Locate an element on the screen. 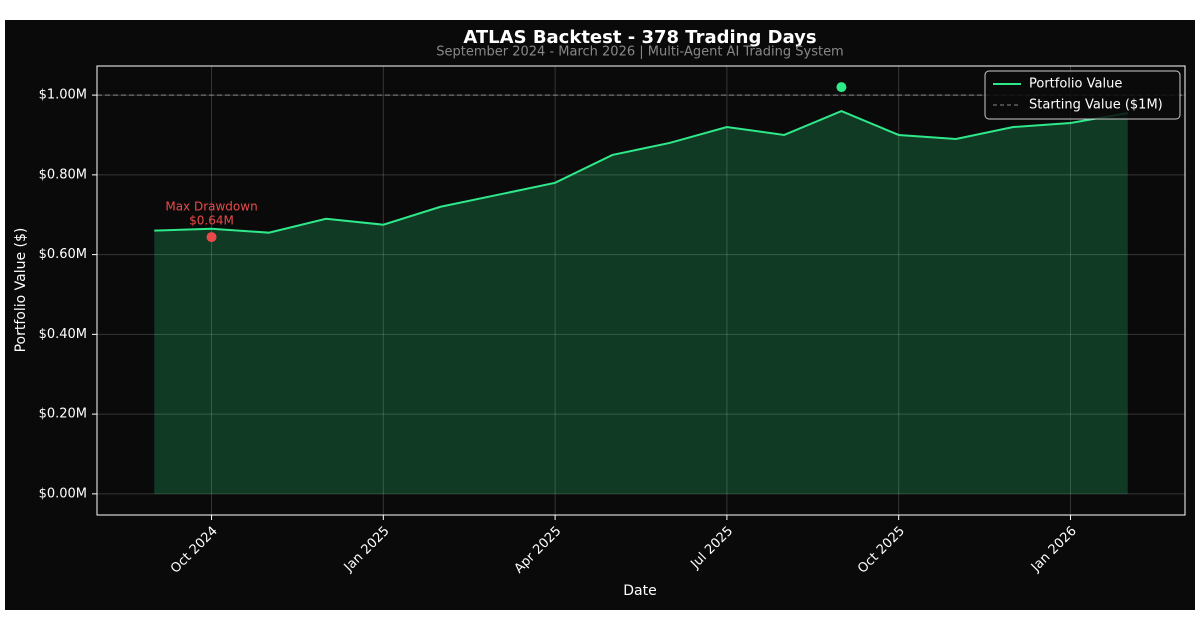 The height and width of the screenshot is (630, 1200). chart-title: ATLAS Backtest - 378 Trading Days is located at coordinates (639, 37).